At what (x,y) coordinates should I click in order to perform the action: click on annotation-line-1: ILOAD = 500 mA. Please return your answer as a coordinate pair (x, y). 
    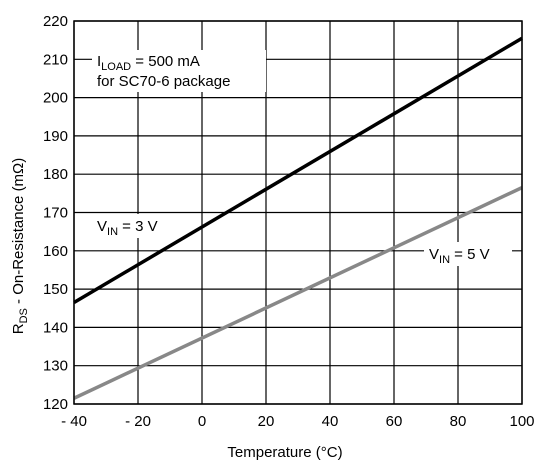
    Looking at the image, I should click on (148, 63).